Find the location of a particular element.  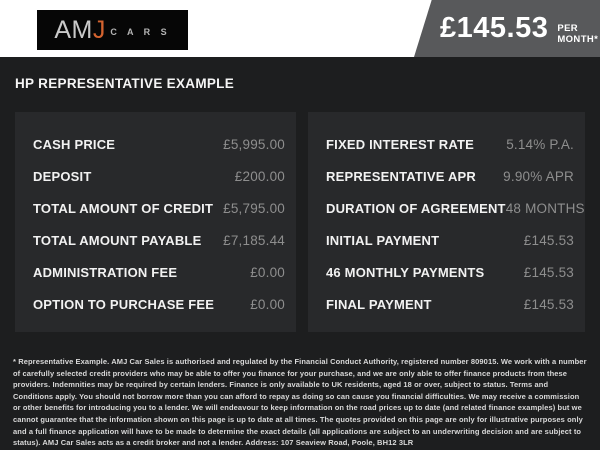

finance-label: TOTAL AMOUNT PAYABLE is located at coordinates (117, 240).